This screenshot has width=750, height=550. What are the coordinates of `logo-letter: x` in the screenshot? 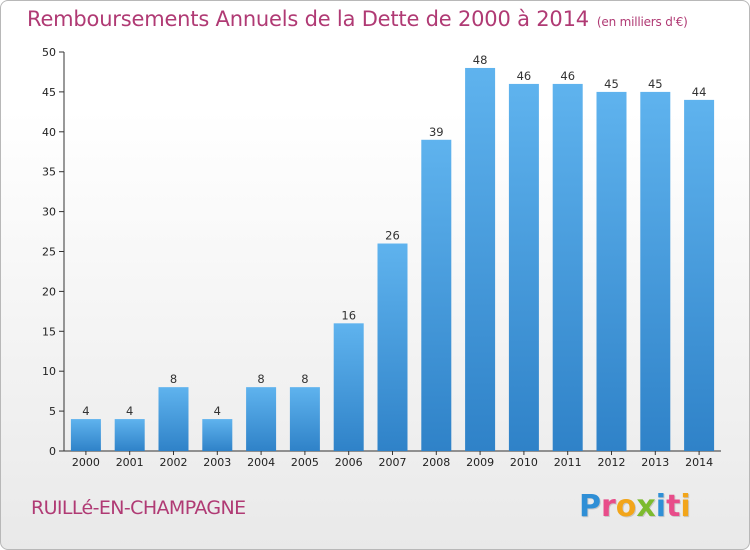 It's located at (646, 506).